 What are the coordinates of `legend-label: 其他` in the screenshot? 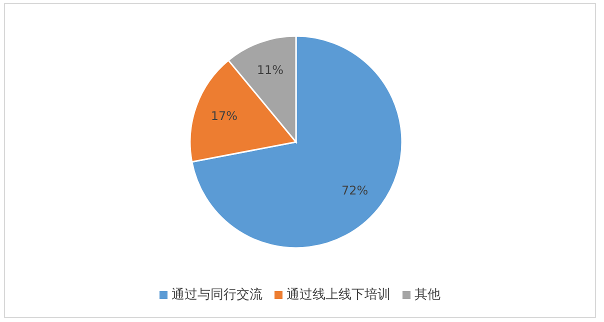 It's located at (427, 295).